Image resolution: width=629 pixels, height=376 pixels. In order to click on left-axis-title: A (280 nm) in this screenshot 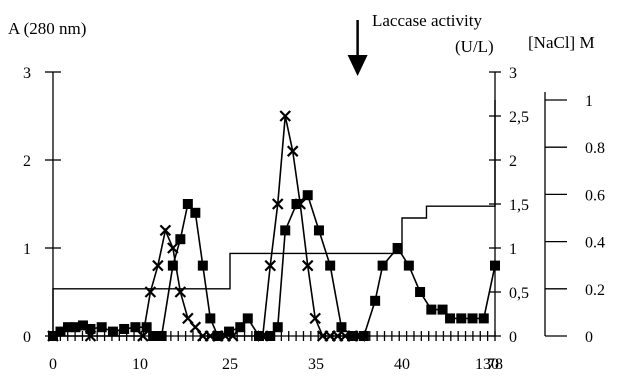, I will do `click(47, 28)`.